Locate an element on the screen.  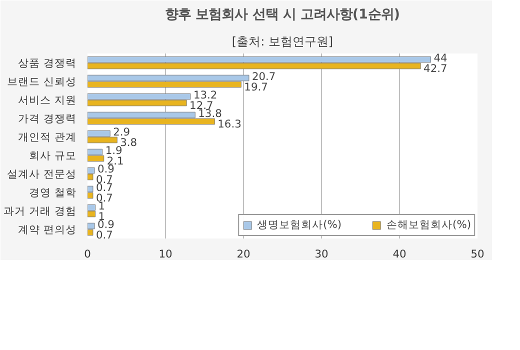
y-tick-label: 계약 편의성 is located at coordinates (47, 229).